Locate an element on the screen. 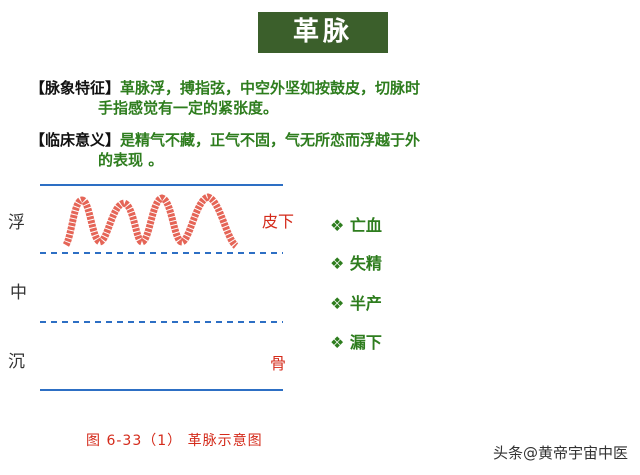 The image size is (640, 475). section-text: 革脉浮，搏指弦，中空外坚如按鼓皮，切脉时 is located at coordinates (270, 88).